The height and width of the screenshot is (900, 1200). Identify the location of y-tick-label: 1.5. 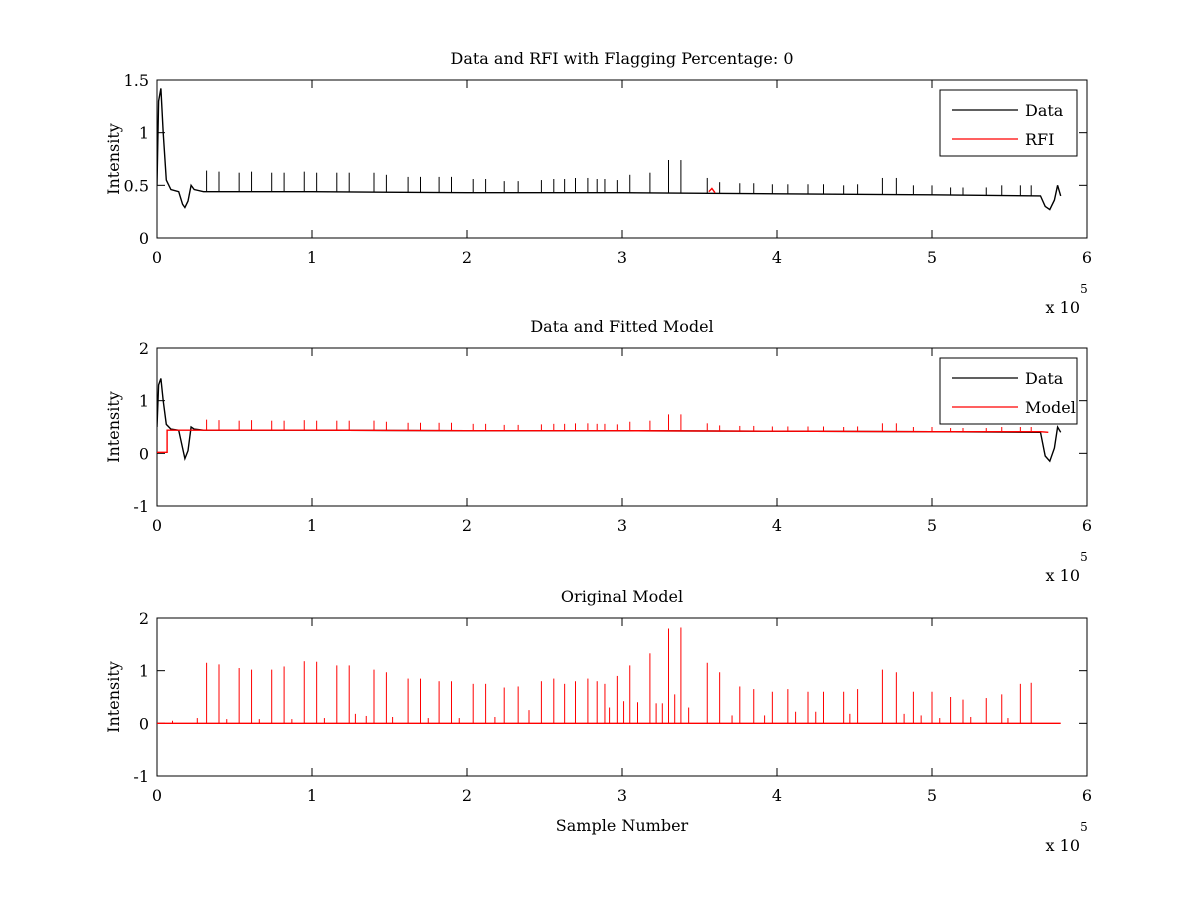
(136, 80).